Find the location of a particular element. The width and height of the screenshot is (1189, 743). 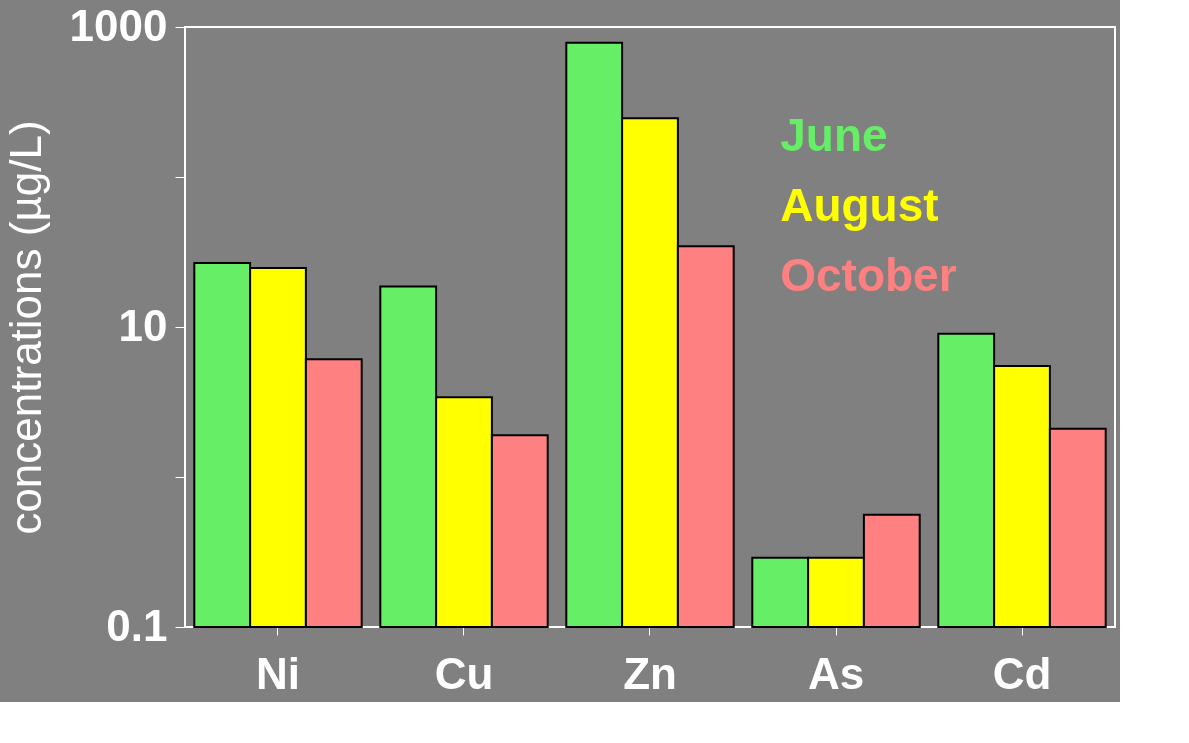

x-tick-label: Ni is located at coordinates (278, 673).